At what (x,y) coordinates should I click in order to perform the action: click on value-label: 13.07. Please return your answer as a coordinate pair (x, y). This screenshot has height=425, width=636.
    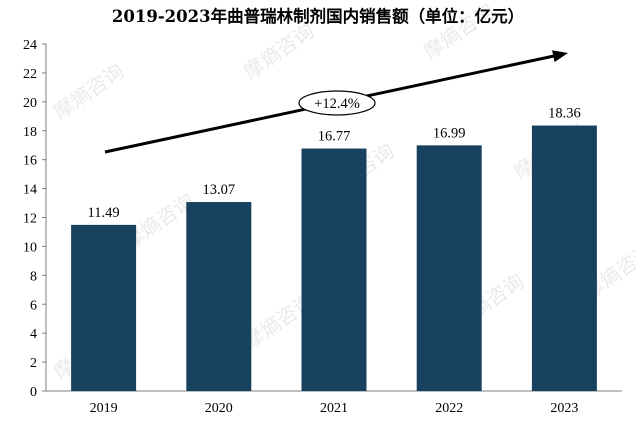
    Looking at the image, I should click on (218, 190).